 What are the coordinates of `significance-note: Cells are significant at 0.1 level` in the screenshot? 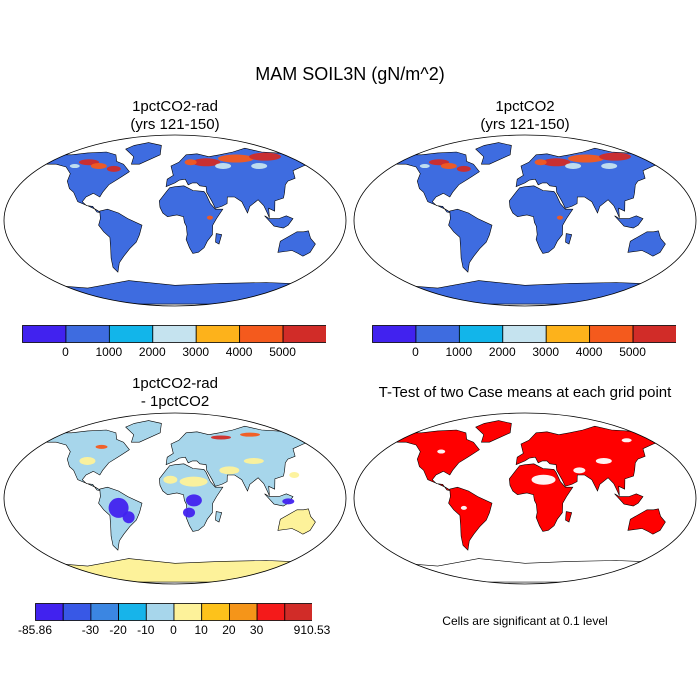 It's located at (525, 621).